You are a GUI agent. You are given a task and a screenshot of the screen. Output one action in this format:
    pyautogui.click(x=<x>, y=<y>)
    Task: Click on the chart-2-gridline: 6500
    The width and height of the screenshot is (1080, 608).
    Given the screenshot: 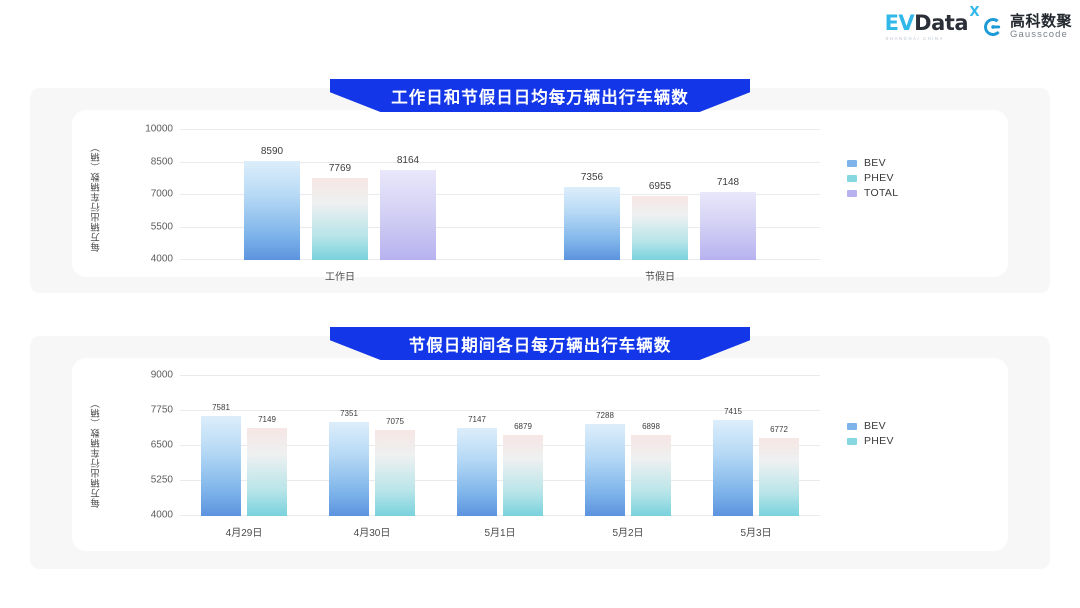 What is the action you would take?
    pyautogui.click(x=485, y=445)
    